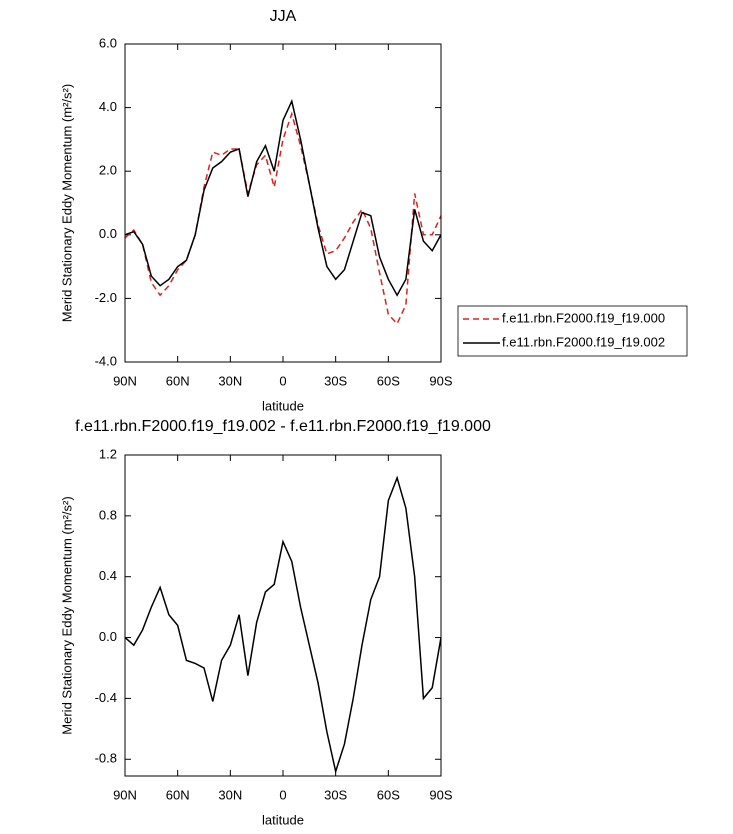  What do you see at coordinates (106, 758) in the screenshot?
I see `y-tick-label: -0.8` at bounding box center [106, 758].